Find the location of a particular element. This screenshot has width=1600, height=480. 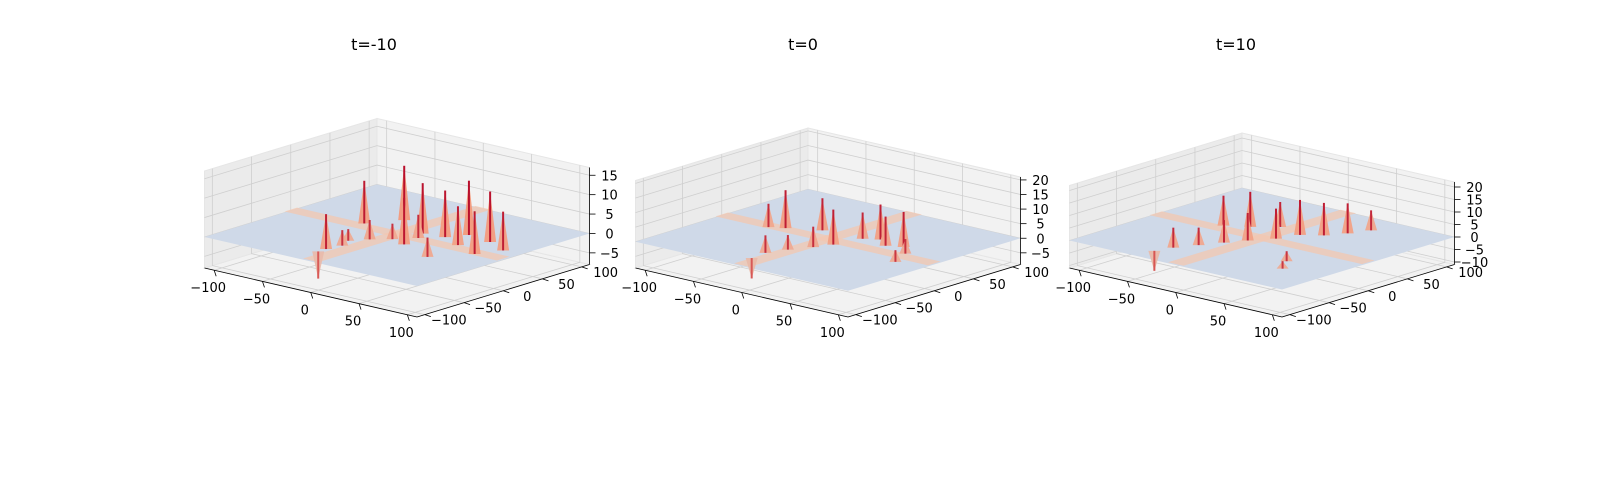

subplot-title: t=-10 is located at coordinates (374, 44).